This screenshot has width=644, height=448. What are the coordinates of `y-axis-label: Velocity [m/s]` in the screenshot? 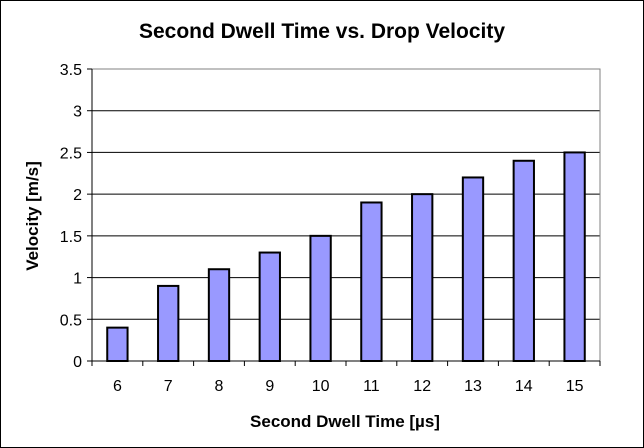 It's located at (32, 216).